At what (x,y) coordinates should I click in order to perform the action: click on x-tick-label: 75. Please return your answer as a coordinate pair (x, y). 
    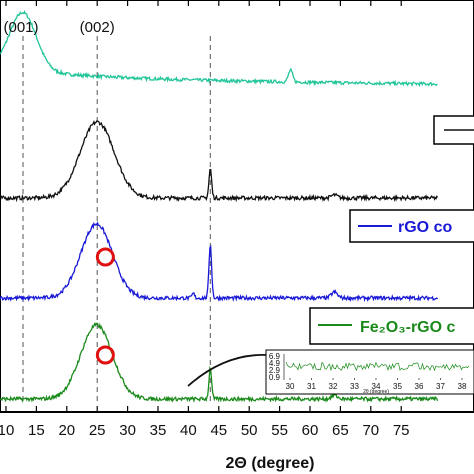
    Looking at the image, I should click on (401, 430).